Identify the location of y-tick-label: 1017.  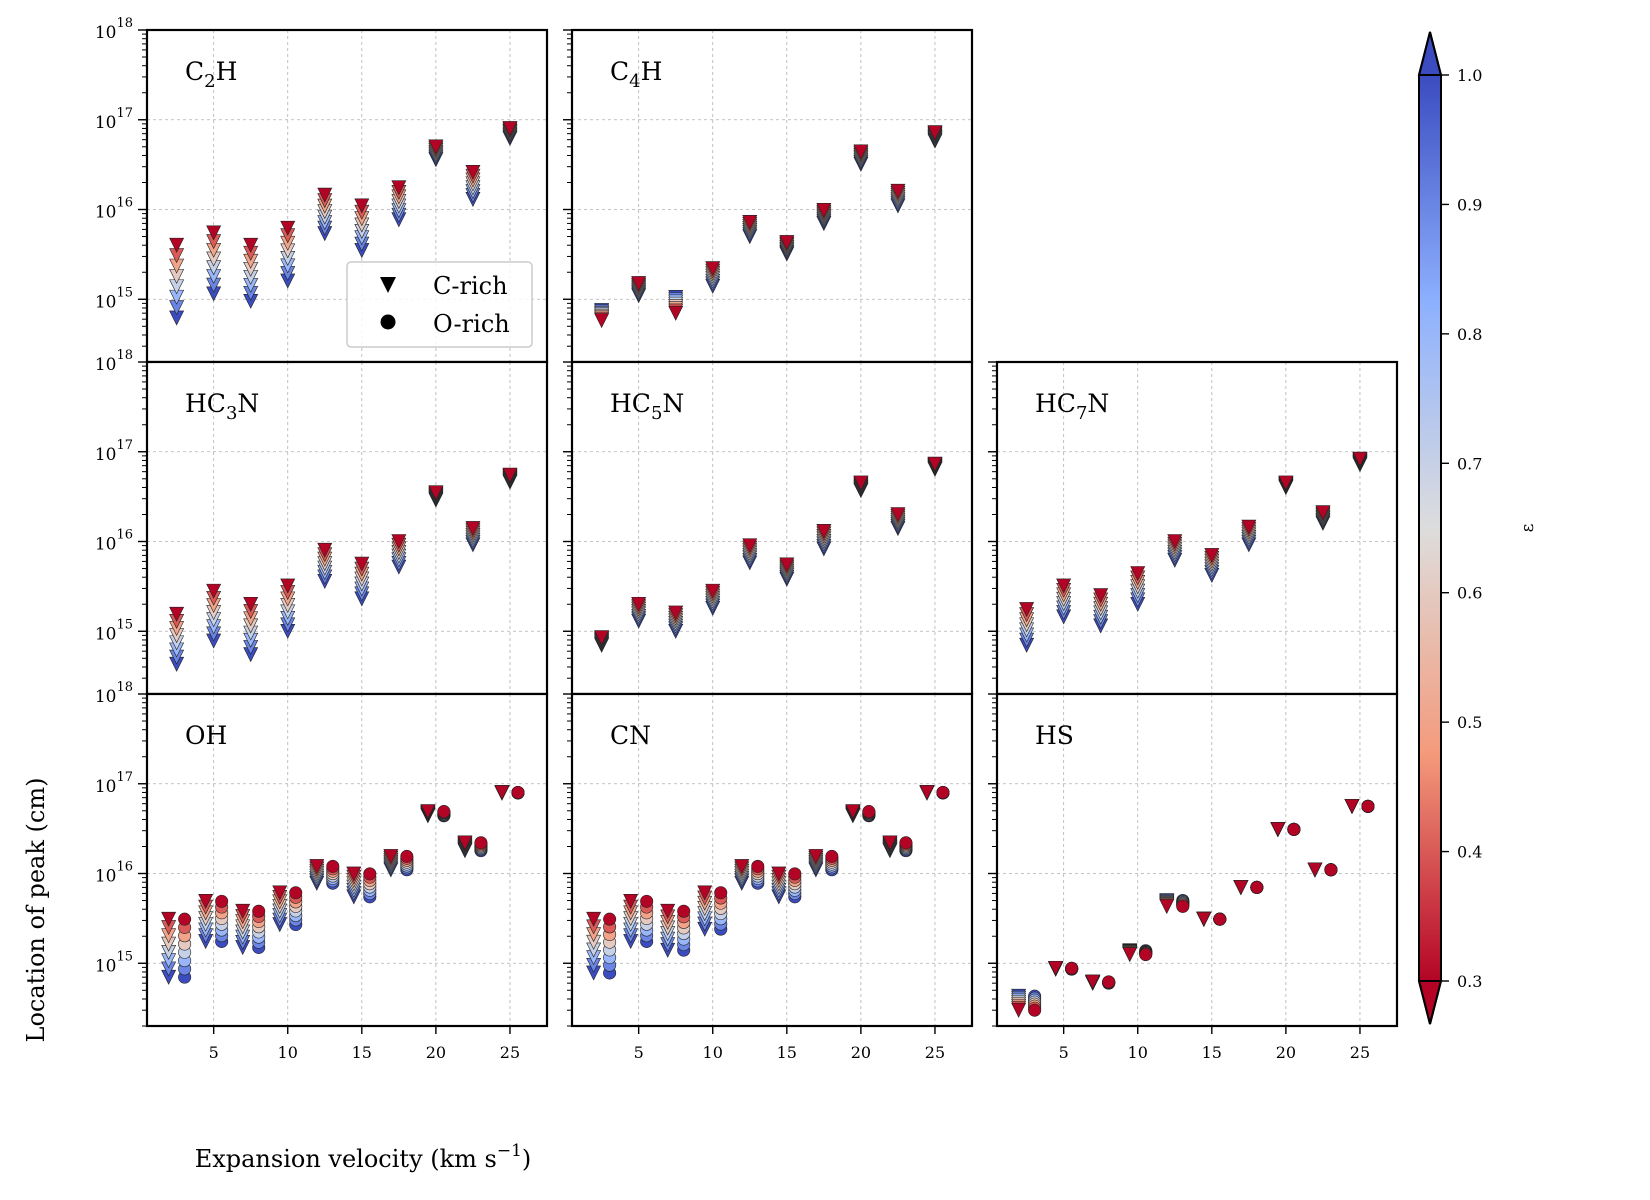
(114, 783).